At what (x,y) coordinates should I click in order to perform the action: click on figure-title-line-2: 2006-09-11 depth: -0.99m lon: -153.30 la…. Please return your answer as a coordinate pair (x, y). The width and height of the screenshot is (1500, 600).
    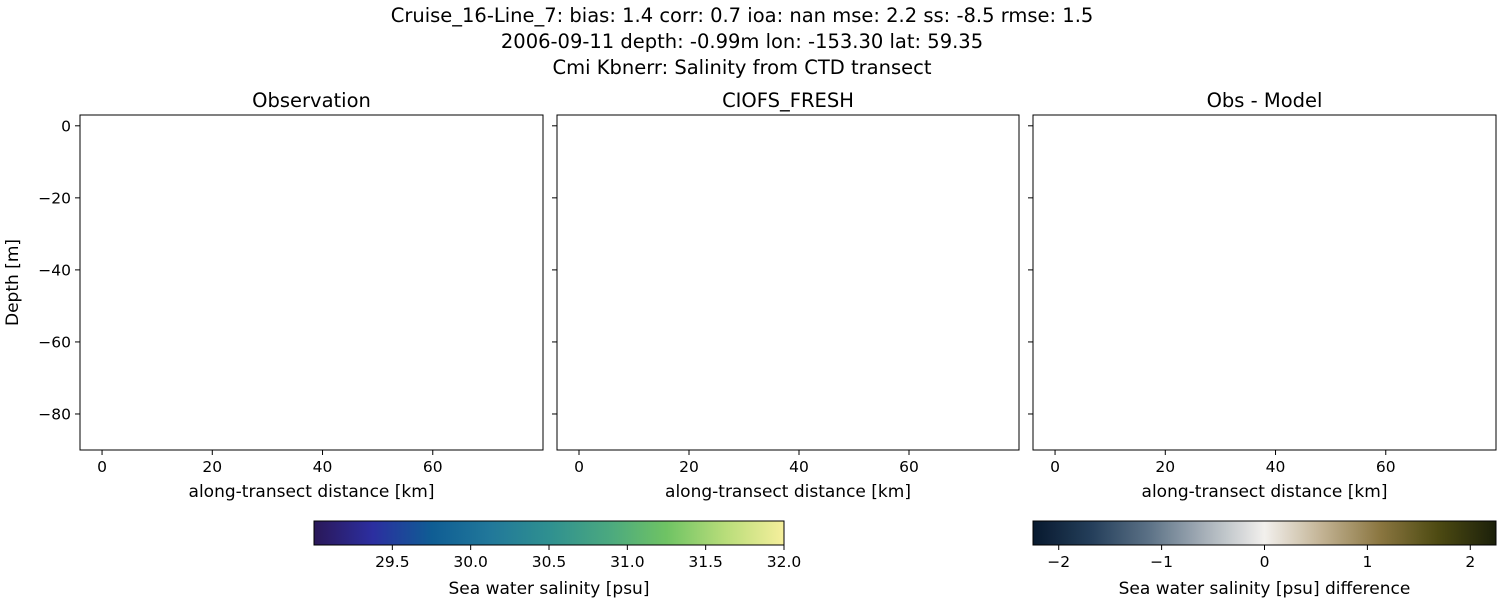
    Looking at the image, I should click on (742, 41).